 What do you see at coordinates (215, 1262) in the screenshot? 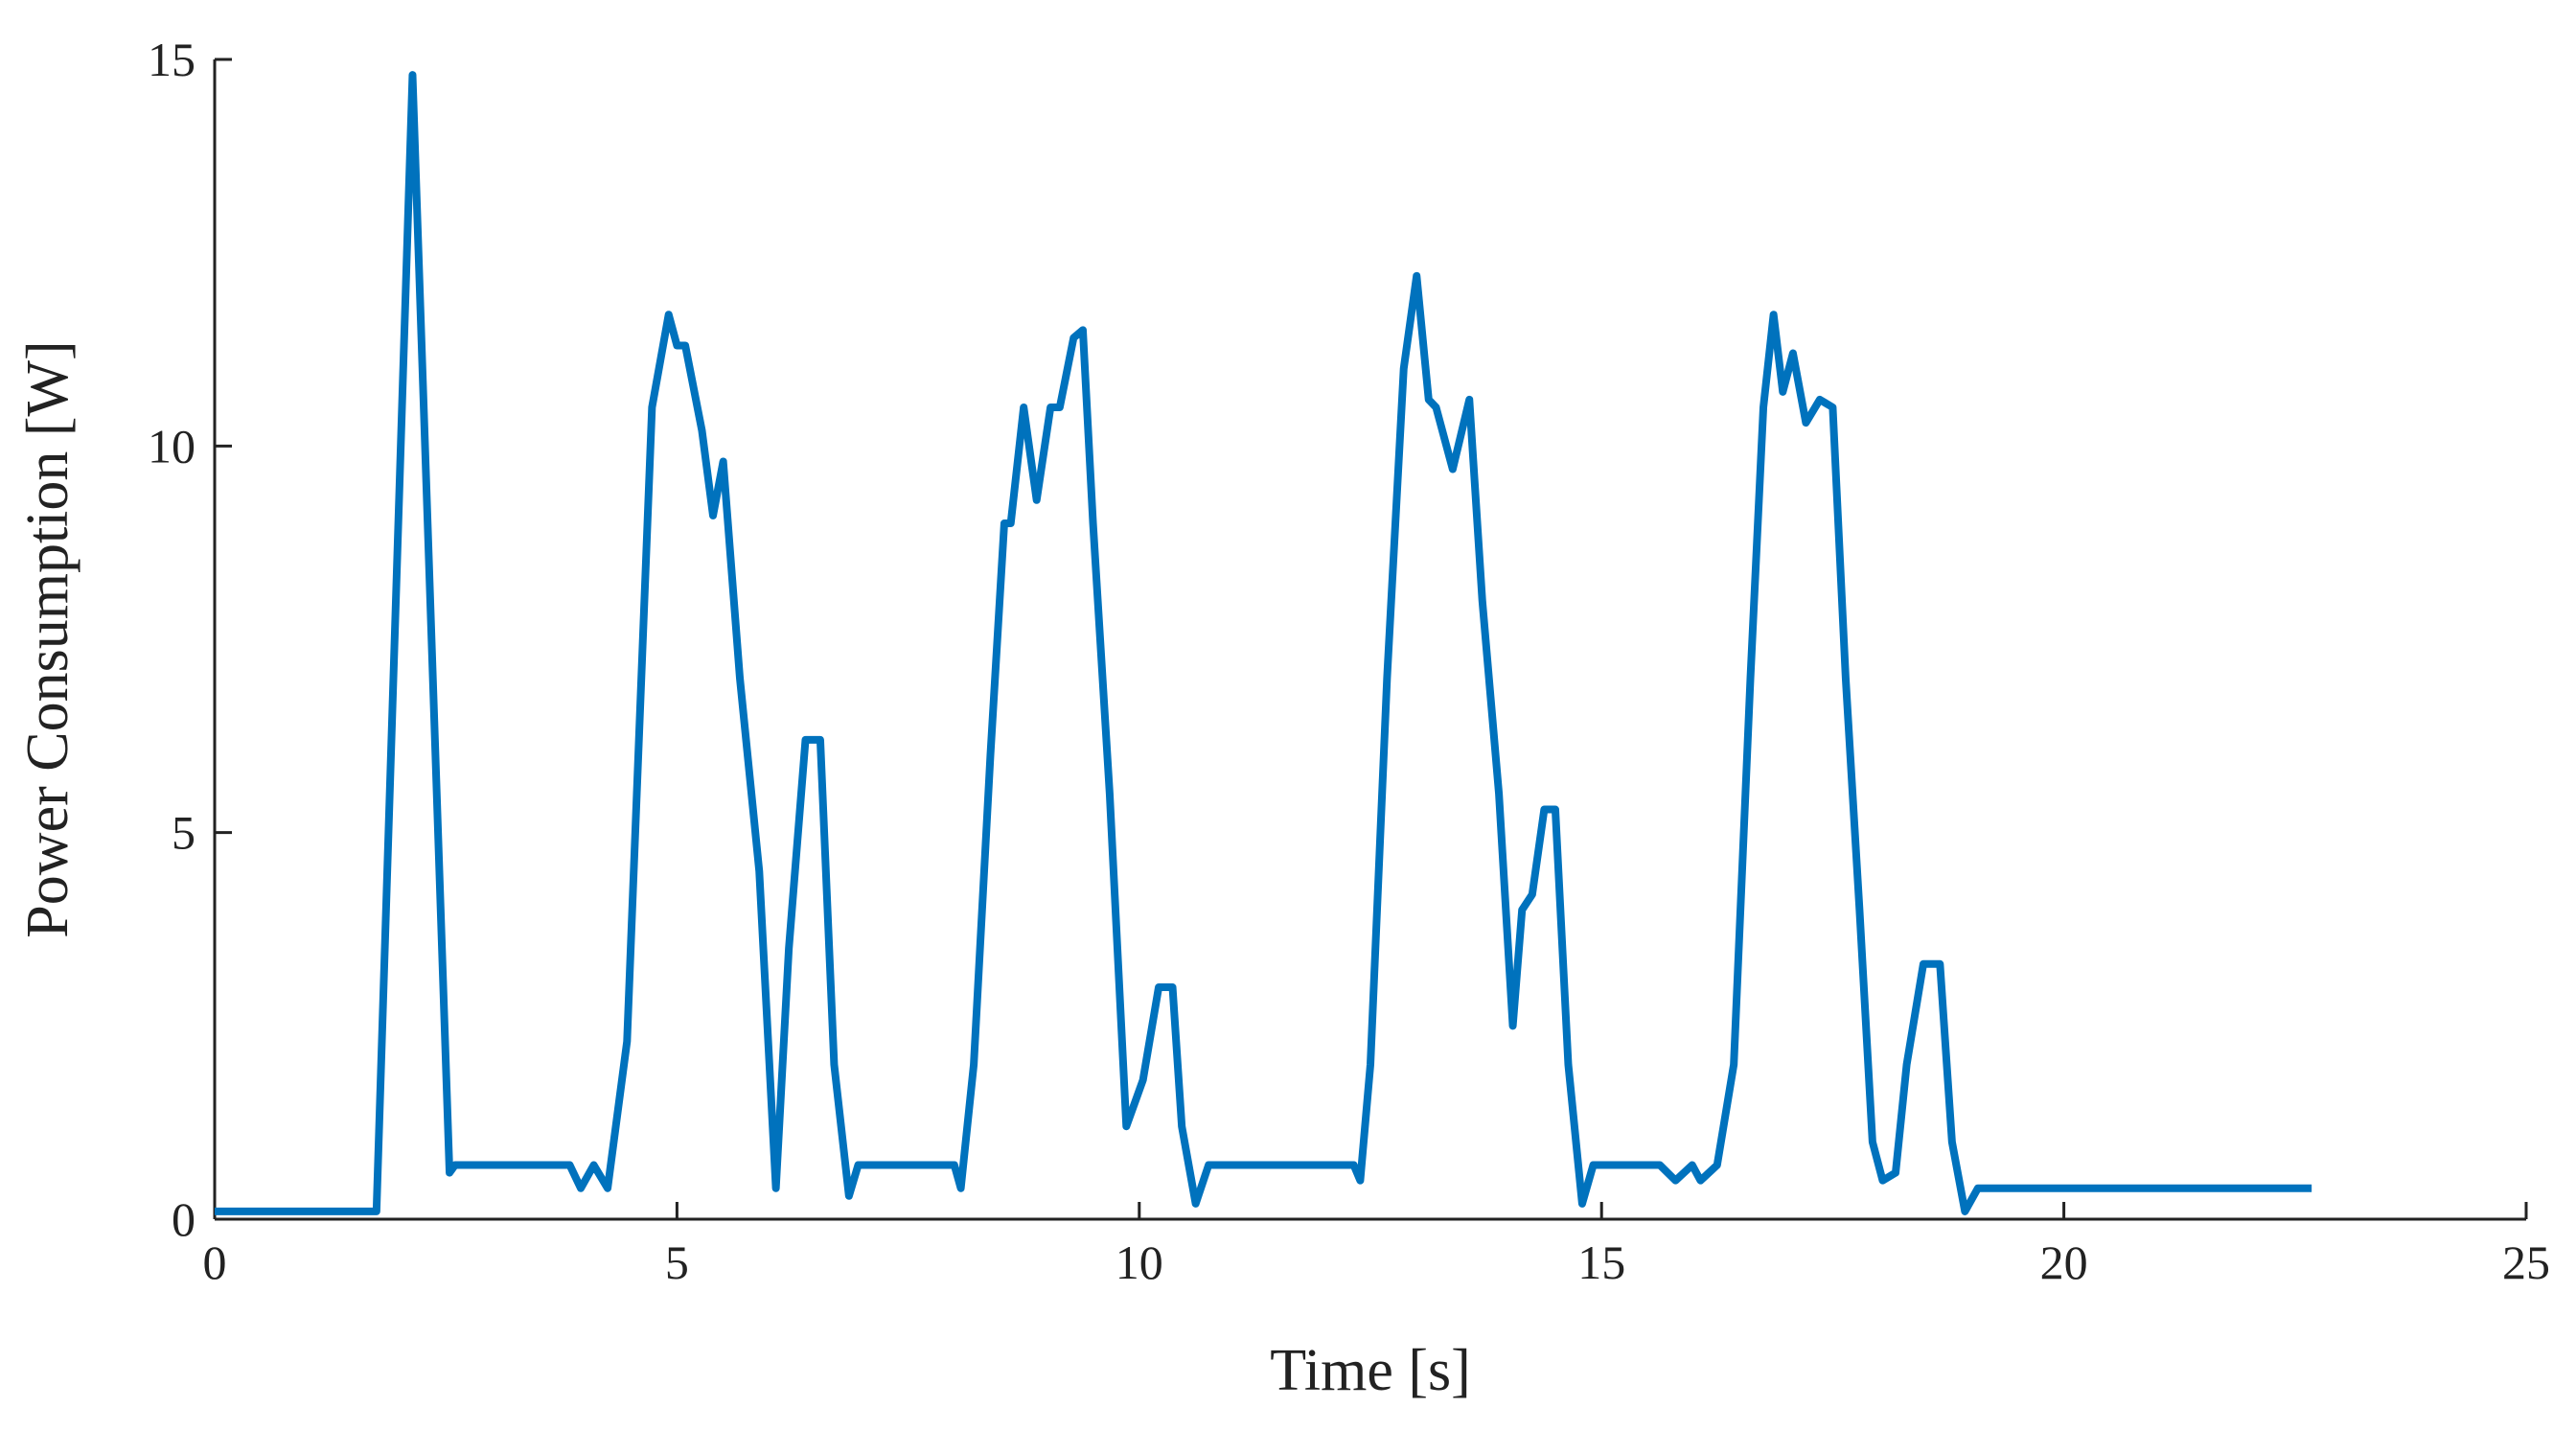
I see `x-tick-label: 0` at bounding box center [215, 1262].